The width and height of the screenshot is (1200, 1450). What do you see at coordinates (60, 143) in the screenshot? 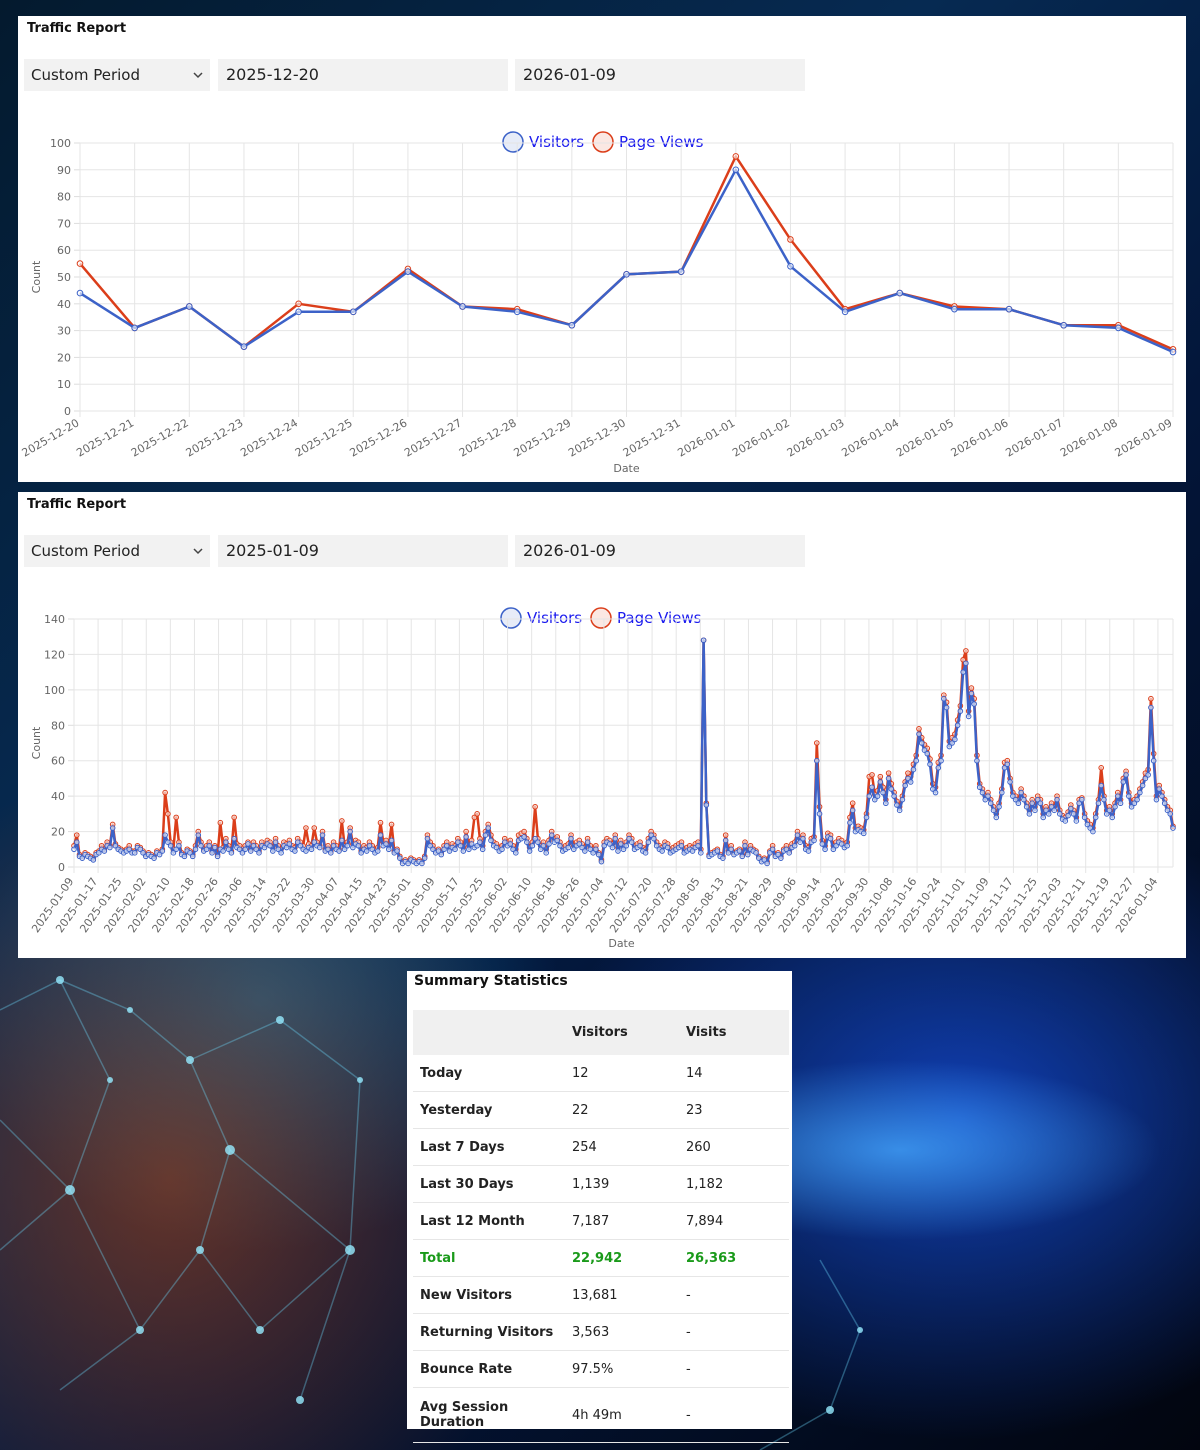
I see `y-tick-label: 100` at bounding box center [60, 143].